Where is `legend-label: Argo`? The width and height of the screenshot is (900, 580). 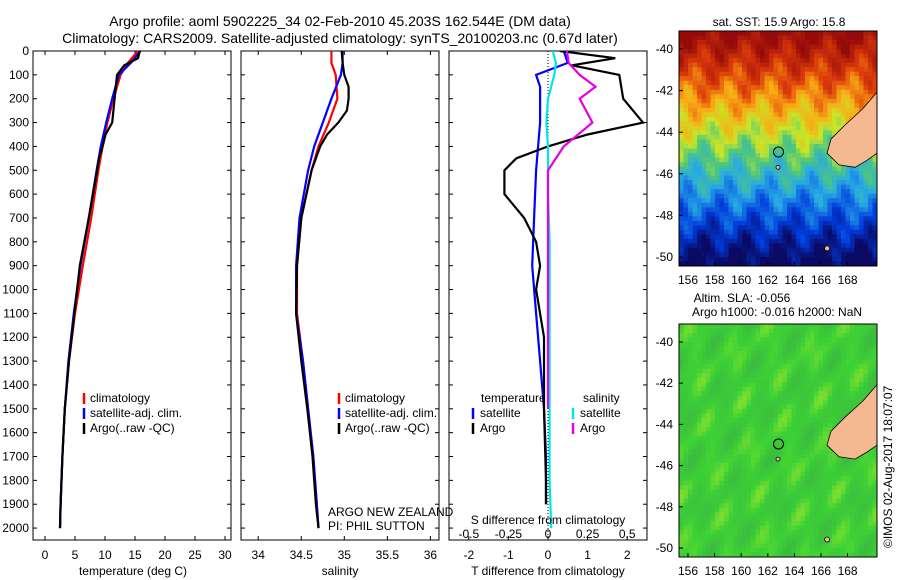 legend-label: Argo is located at coordinates (593, 428).